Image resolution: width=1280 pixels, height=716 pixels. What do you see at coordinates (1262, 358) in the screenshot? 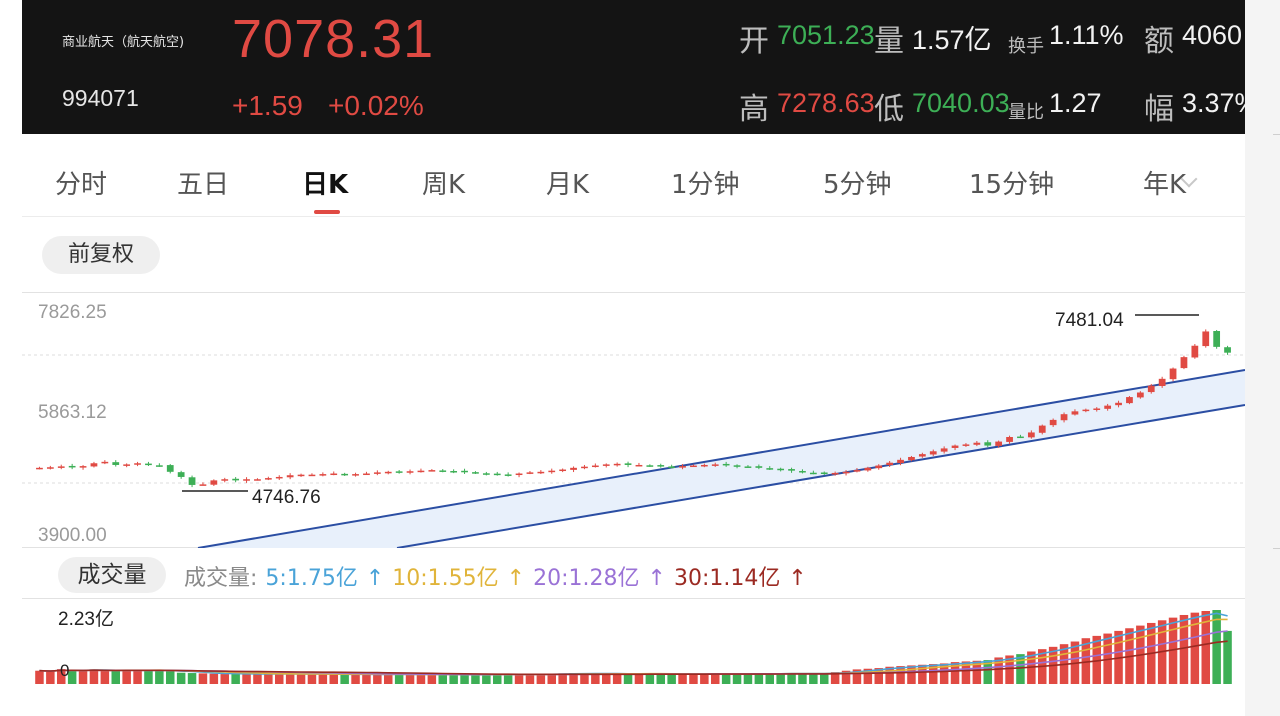
I see `right-scroll-edge` at bounding box center [1262, 358].